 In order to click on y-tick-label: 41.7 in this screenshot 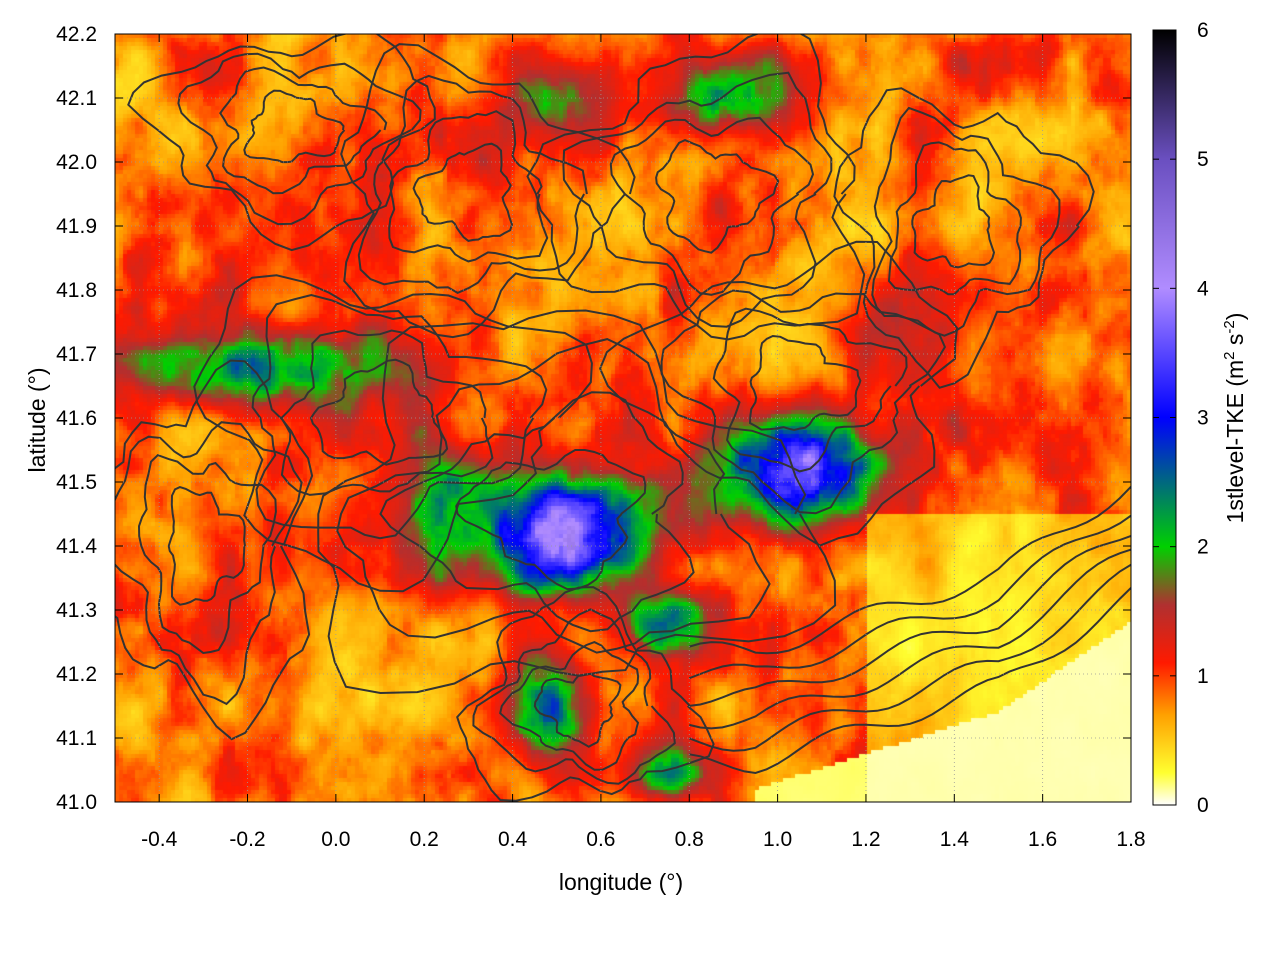, I will do `click(76, 354)`.